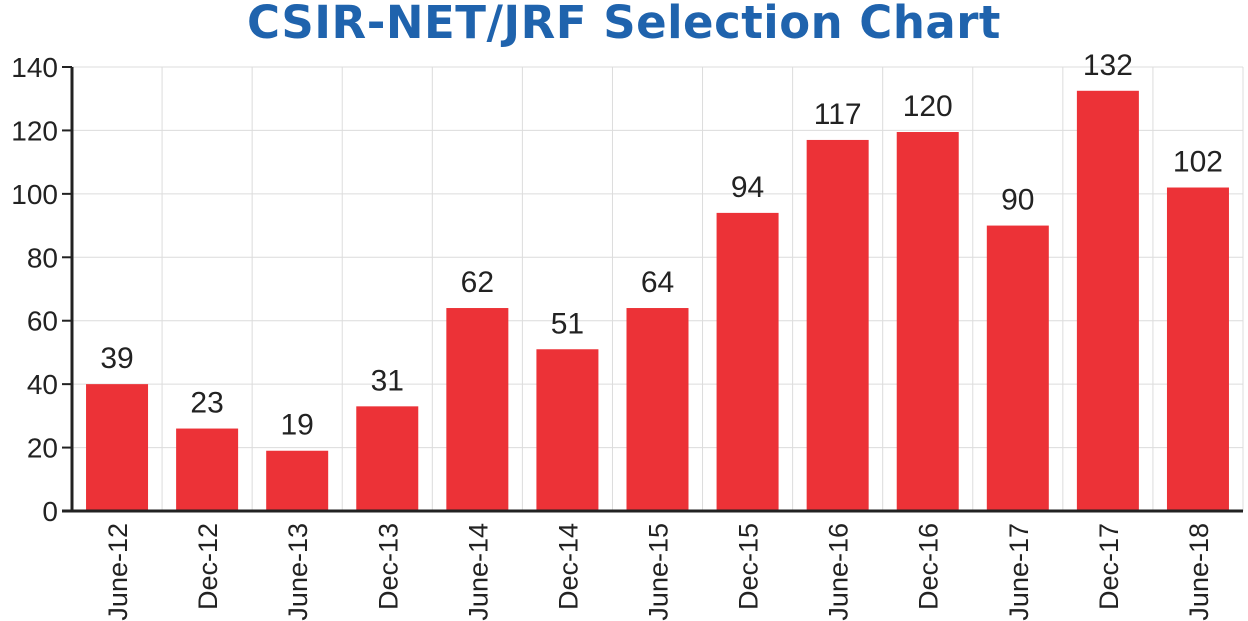  I want to click on x-tick-label: June-18, so click(1199, 572).